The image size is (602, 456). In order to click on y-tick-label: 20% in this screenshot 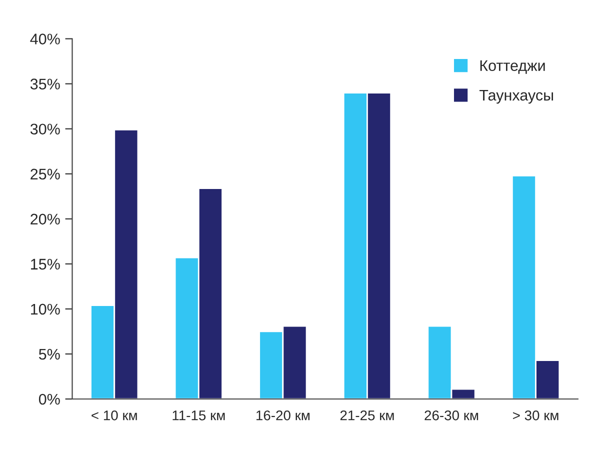, I will do `click(45, 219)`.